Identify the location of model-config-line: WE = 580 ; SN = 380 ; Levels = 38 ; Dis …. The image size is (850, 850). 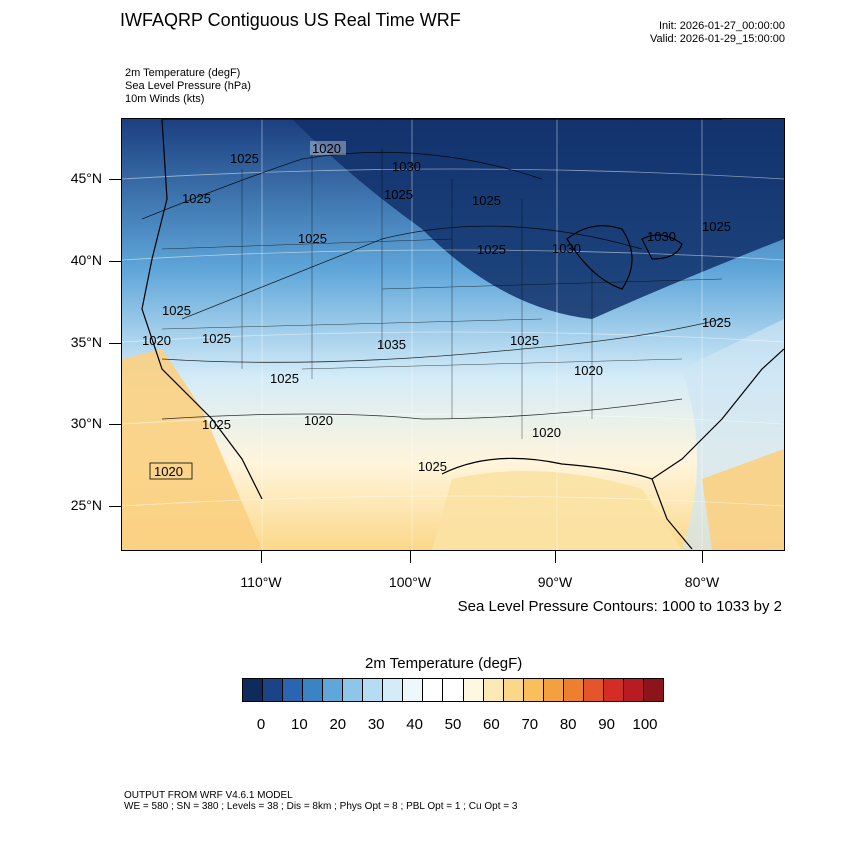
(321, 806).